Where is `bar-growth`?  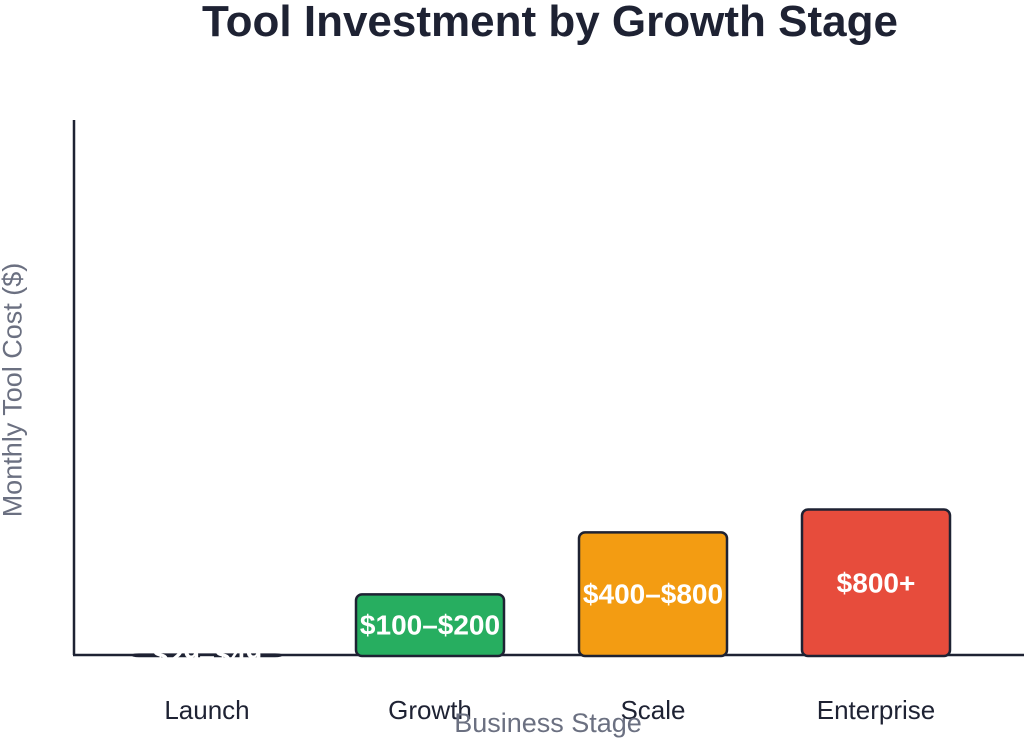 bar-growth is located at coordinates (430, 625).